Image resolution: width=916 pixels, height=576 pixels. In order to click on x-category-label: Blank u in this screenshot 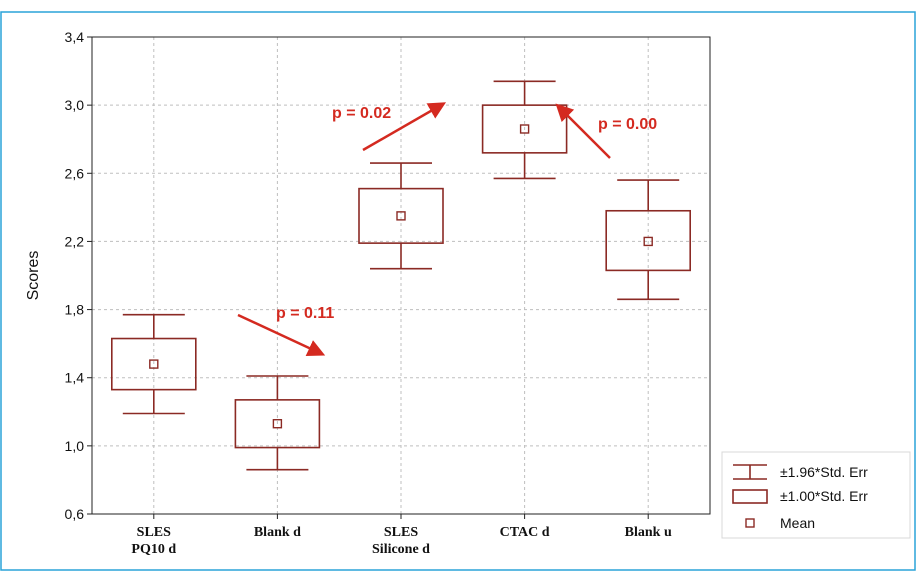, I will do `click(648, 532)`.